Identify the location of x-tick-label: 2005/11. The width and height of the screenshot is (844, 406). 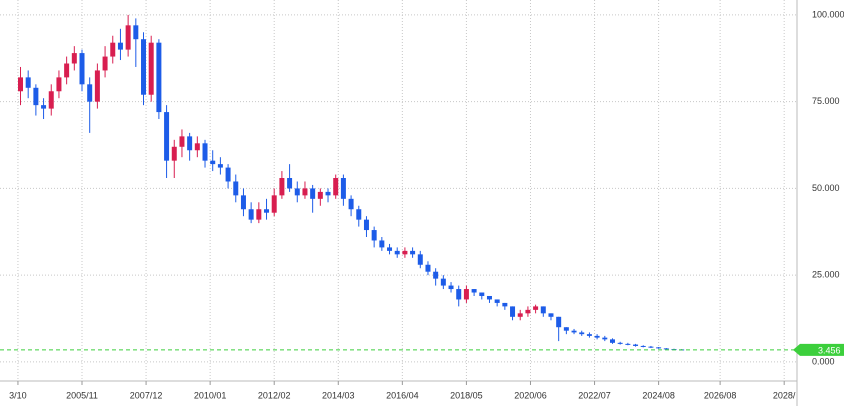
(82, 395).